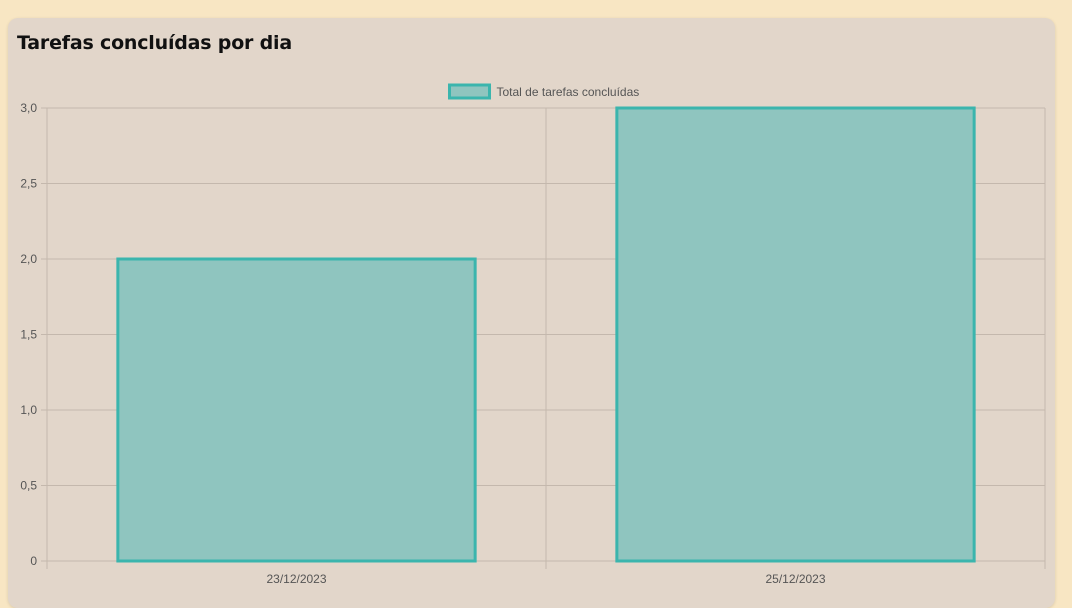 The image size is (1072, 608). What do you see at coordinates (795, 579) in the screenshot?
I see `x-tick-label: 25/12/2023` at bounding box center [795, 579].